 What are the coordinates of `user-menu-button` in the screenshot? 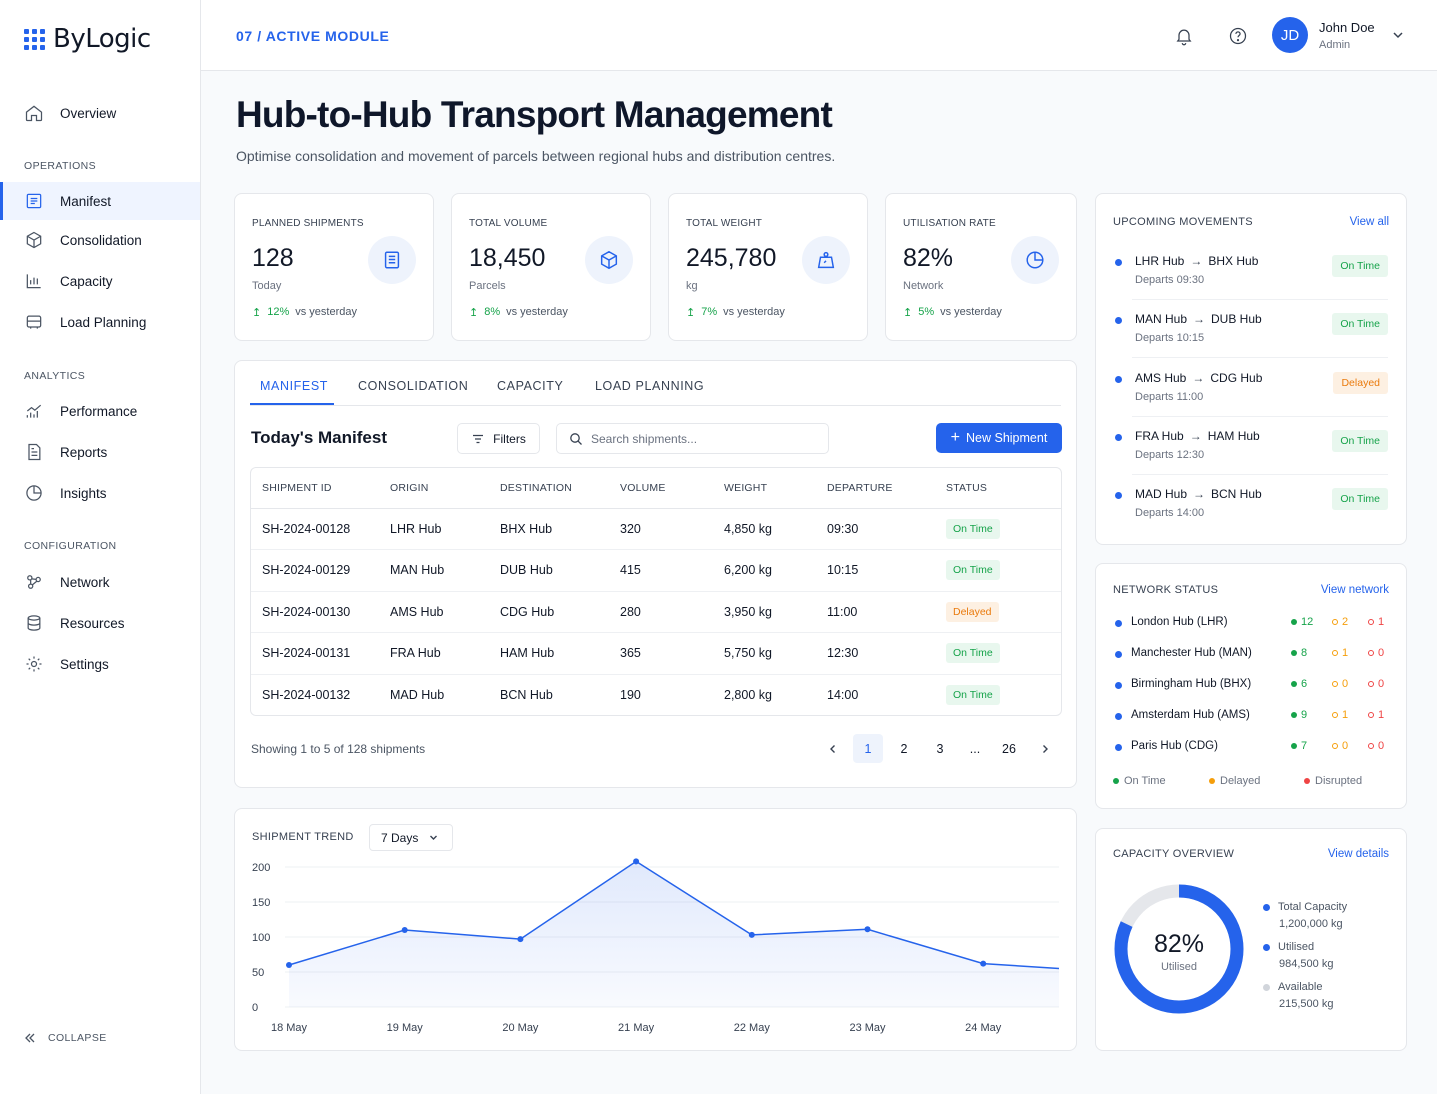 It's located at (1398, 36).